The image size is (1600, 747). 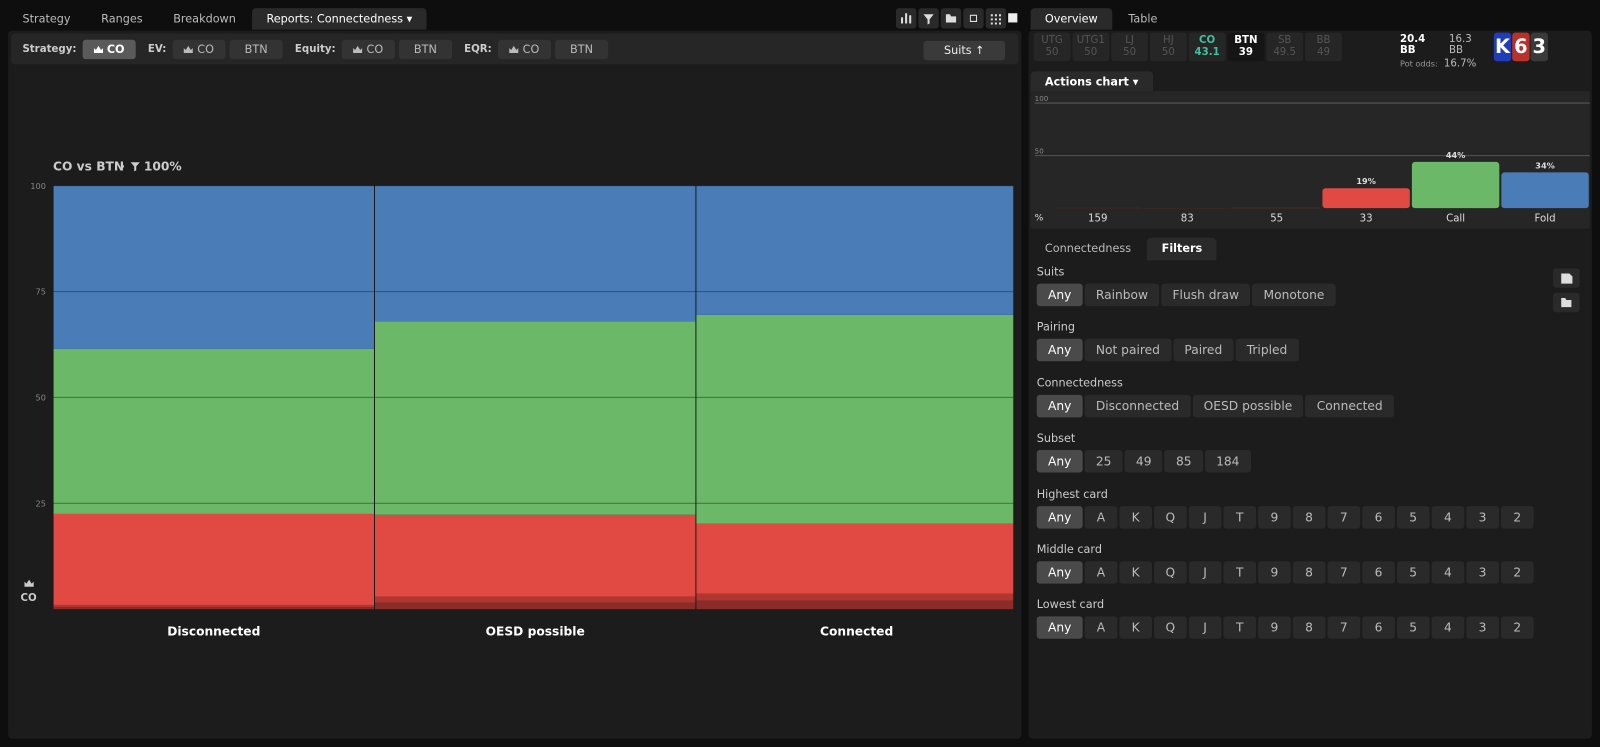 I want to click on filter-option: 184, so click(x=1227, y=461).